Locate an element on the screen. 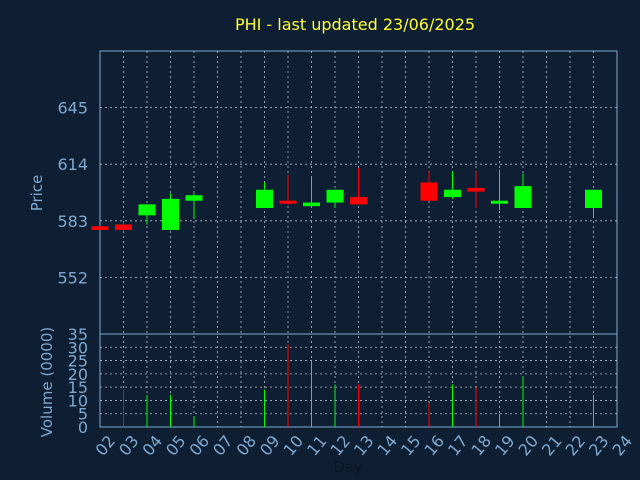  volume-tick-label: 15 is located at coordinates (78, 387).